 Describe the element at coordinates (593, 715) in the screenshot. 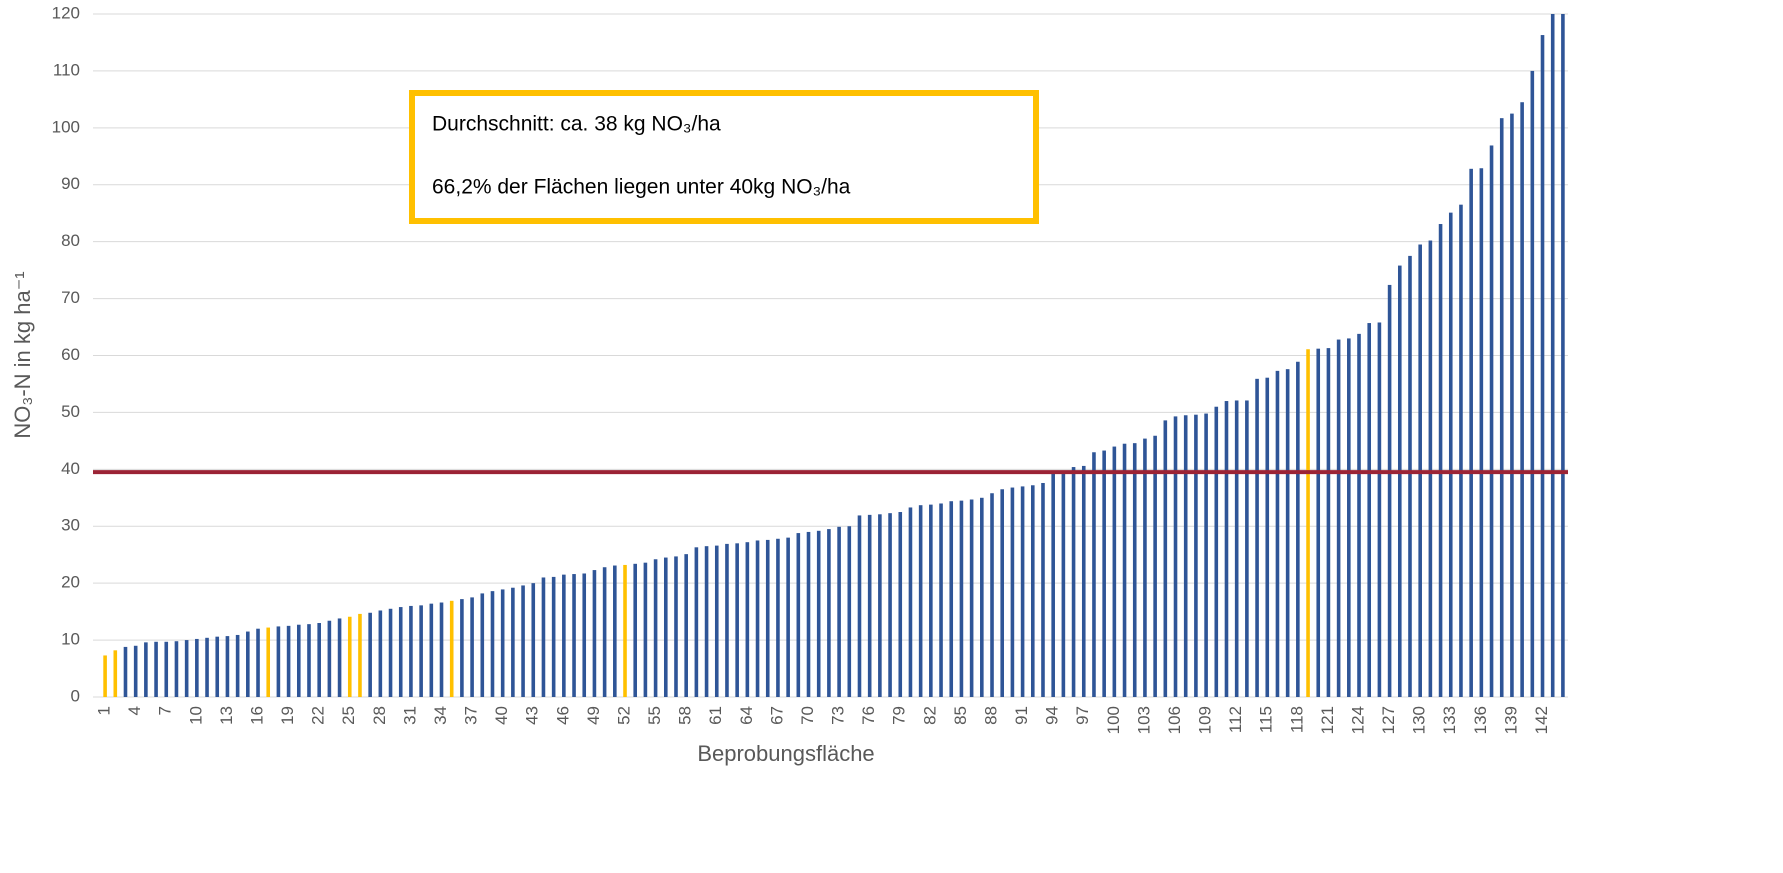

I see `x-tick-label: 49` at that location.